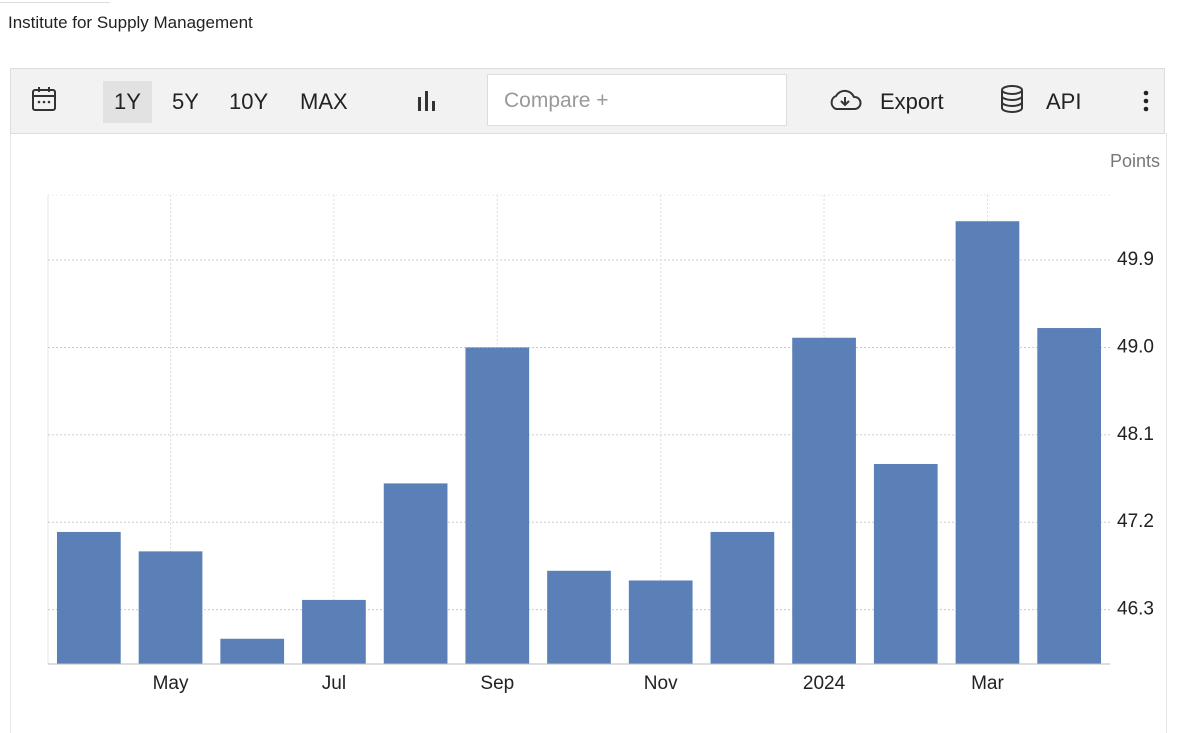 This screenshot has height=733, width=1200. Describe the element at coordinates (324, 101) in the screenshot. I see `range-button: MAX` at that location.